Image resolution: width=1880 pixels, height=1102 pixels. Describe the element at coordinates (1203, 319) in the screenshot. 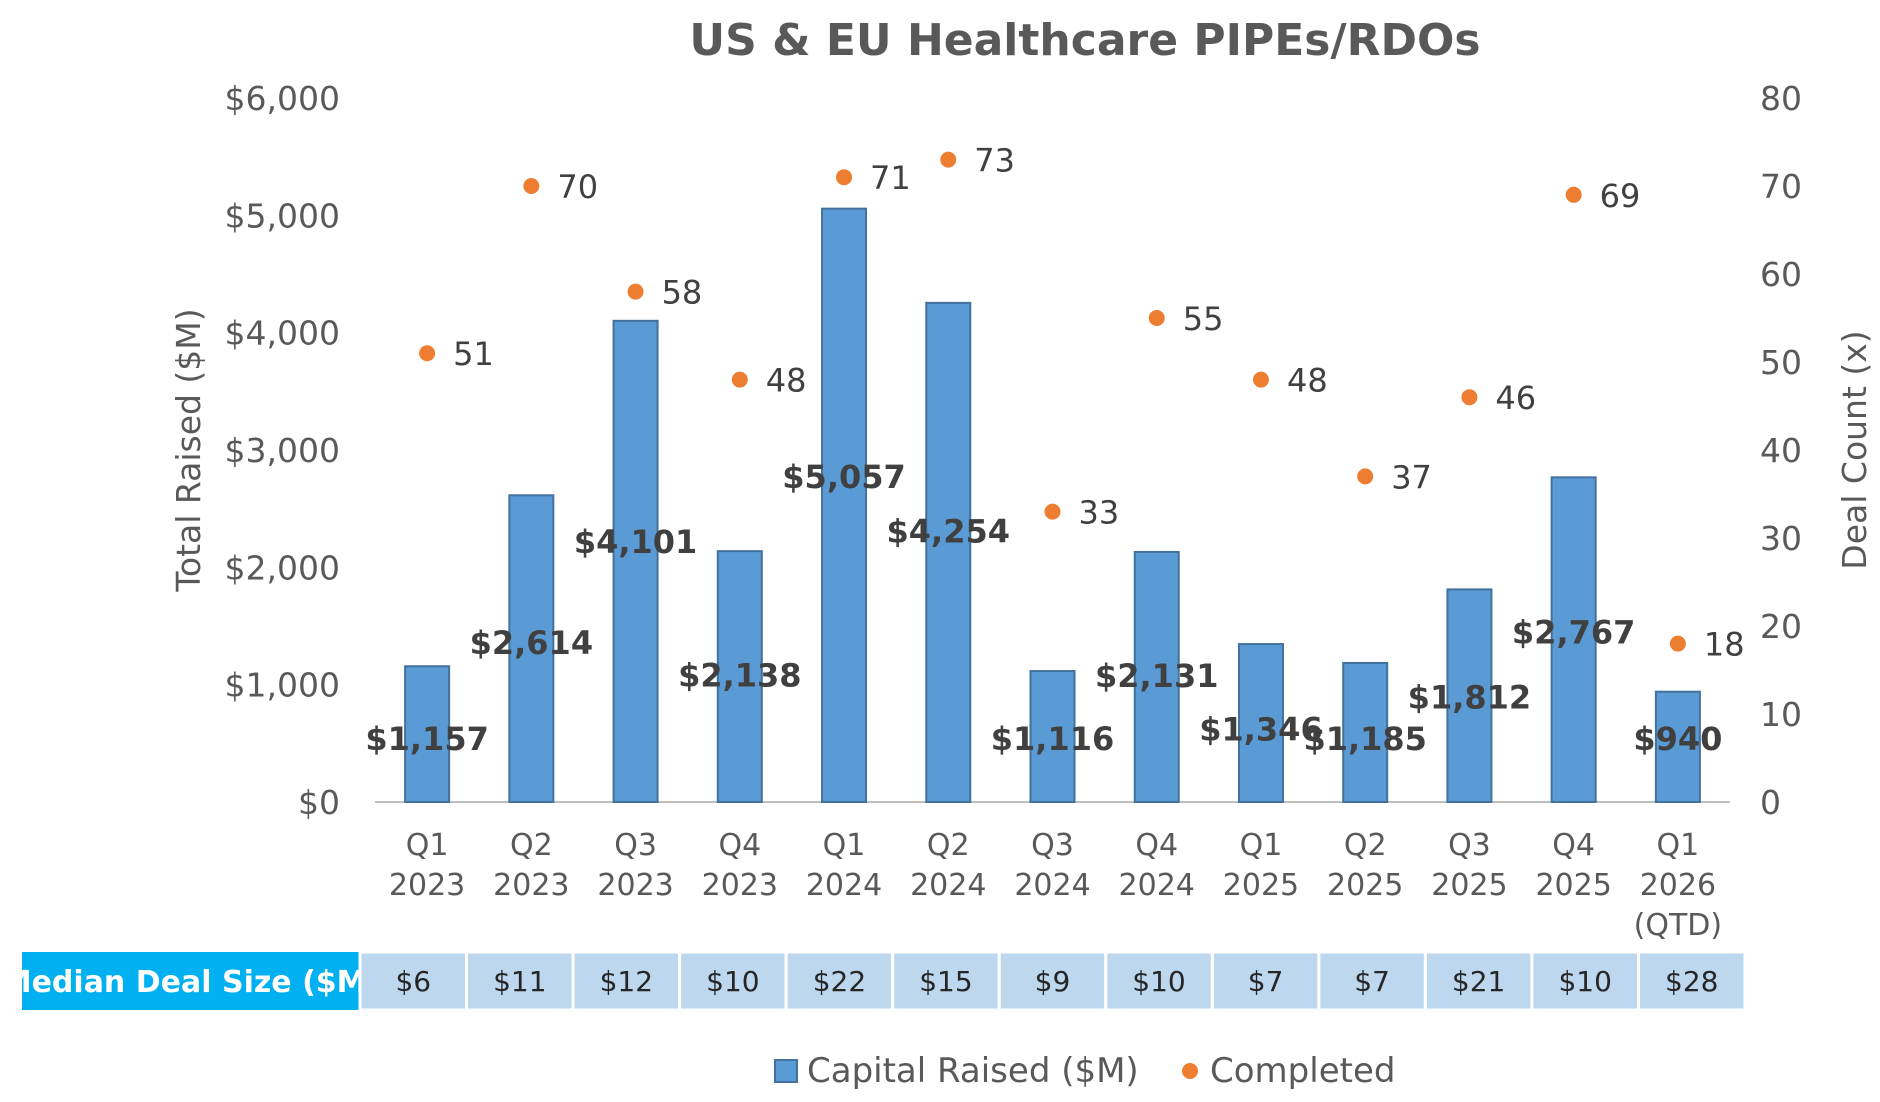

I see `completed-value-label: 55` at that location.